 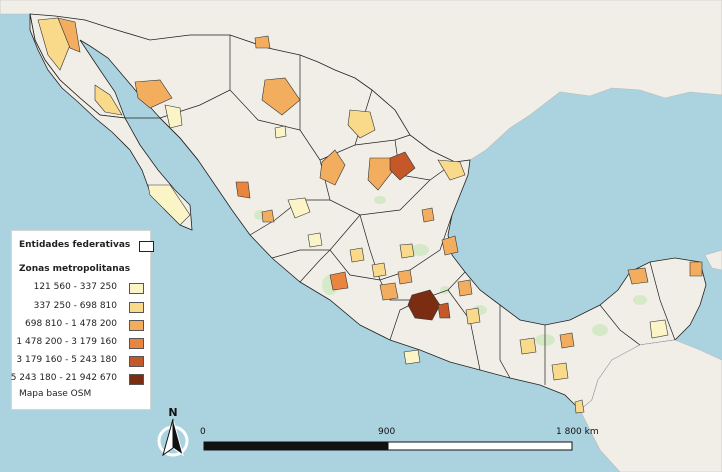 What do you see at coordinates (55, 394) in the screenshot?
I see `legend-basemap-note: Mapa base OSM` at bounding box center [55, 394].